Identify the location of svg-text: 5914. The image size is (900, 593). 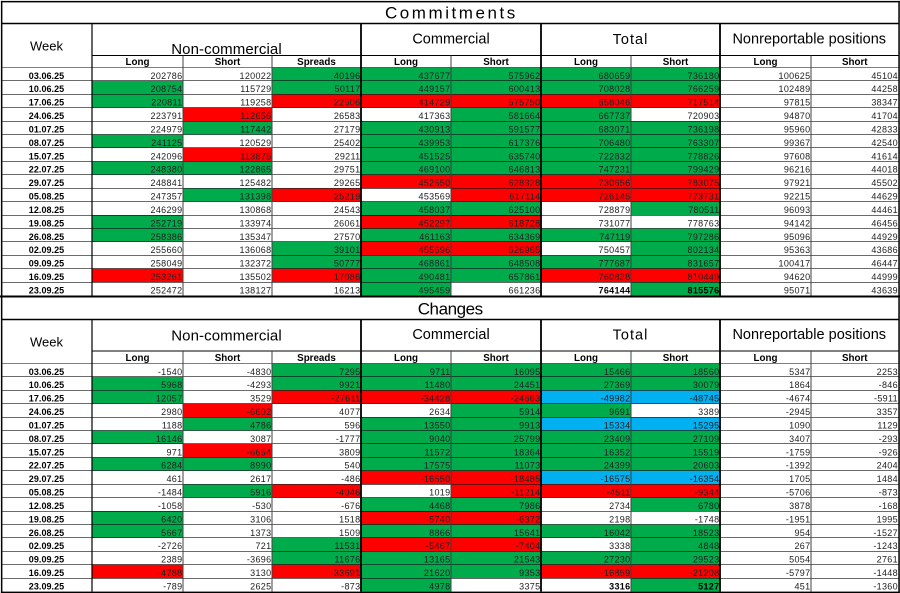
(529, 412).